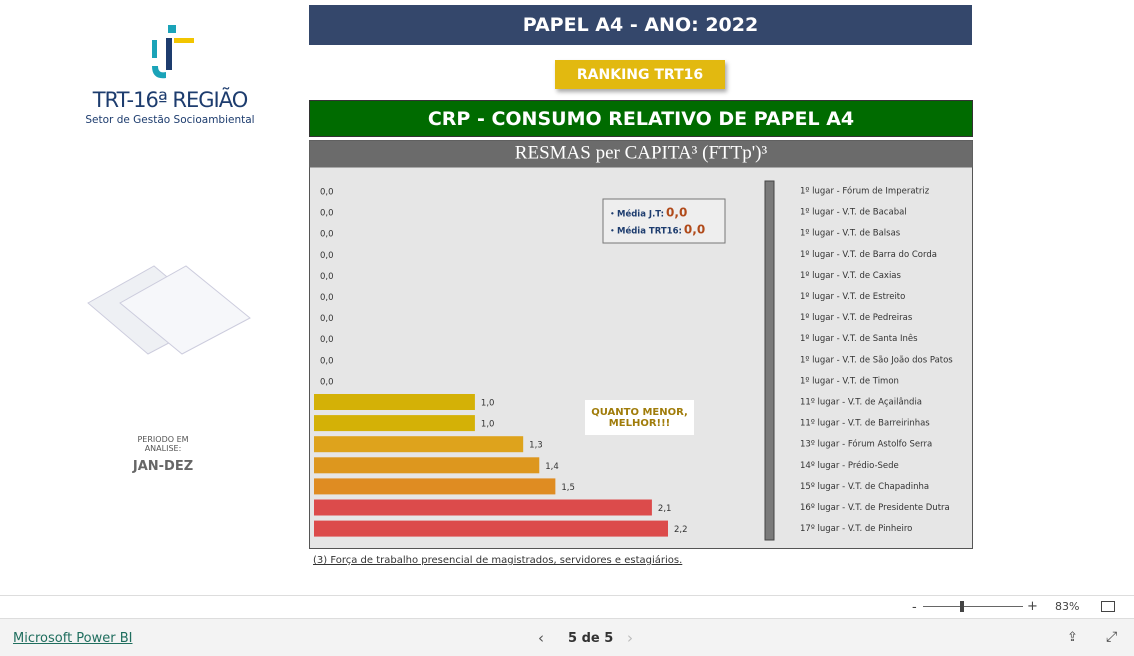 This screenshot has width=1134, height=656. I want to click on category-label: 11º lugar - V.T. de Barreirinhas, so click(865, 424).